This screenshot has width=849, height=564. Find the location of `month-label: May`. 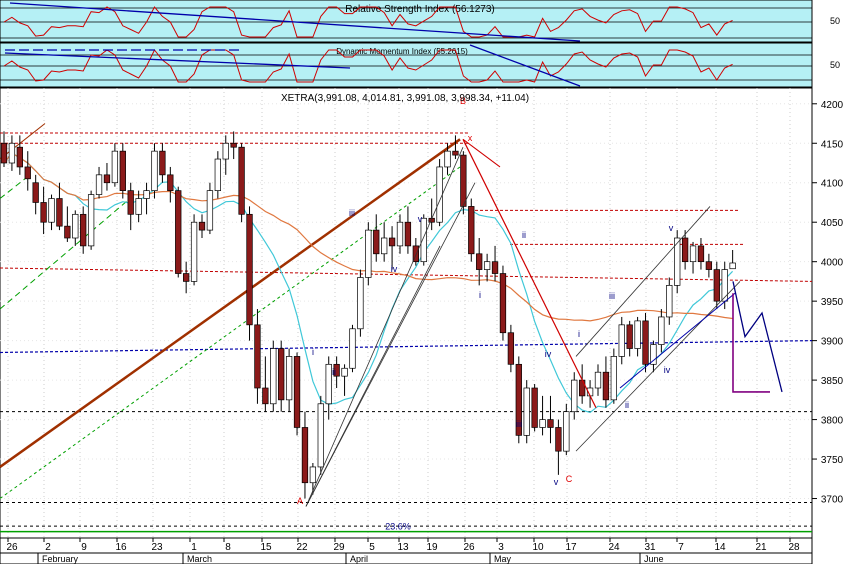

month-label: May is located at coordinates (503, 559).